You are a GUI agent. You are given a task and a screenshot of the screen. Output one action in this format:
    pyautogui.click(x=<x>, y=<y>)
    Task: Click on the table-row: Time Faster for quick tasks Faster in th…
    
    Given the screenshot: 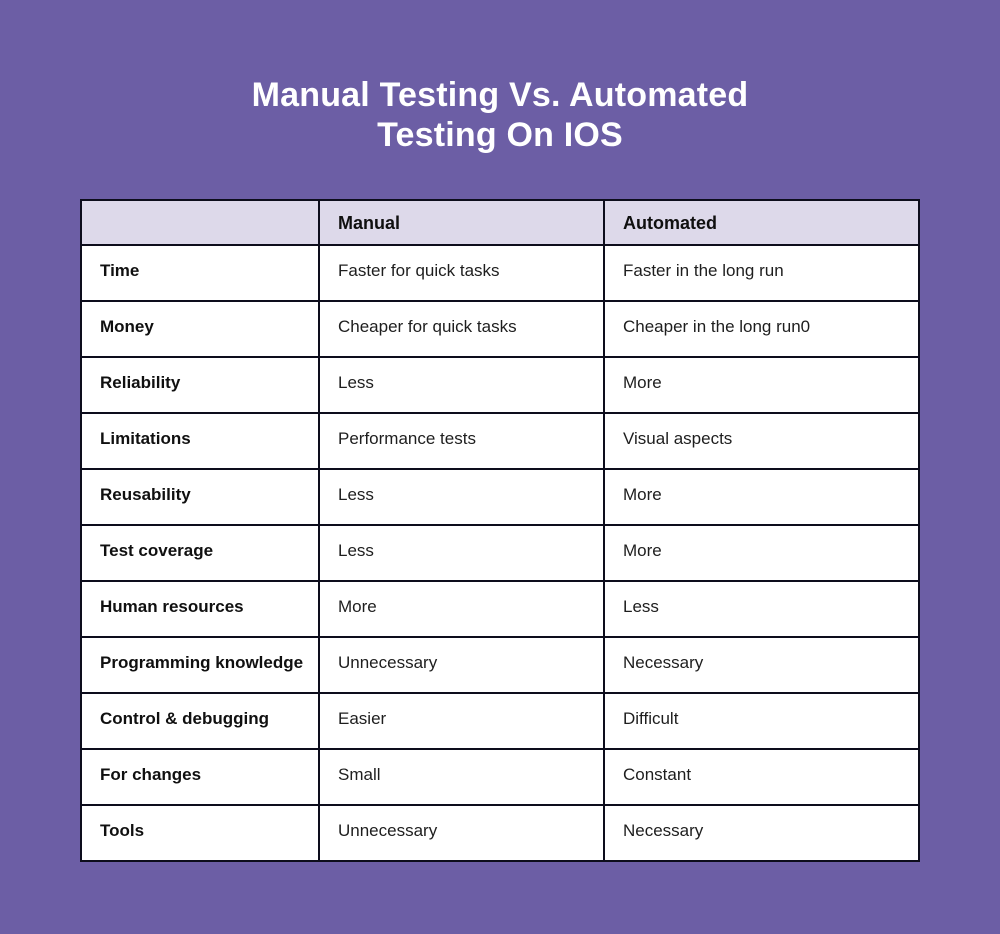 What is the action you would take?
    pyautogui.click(x=500, y=272)
    